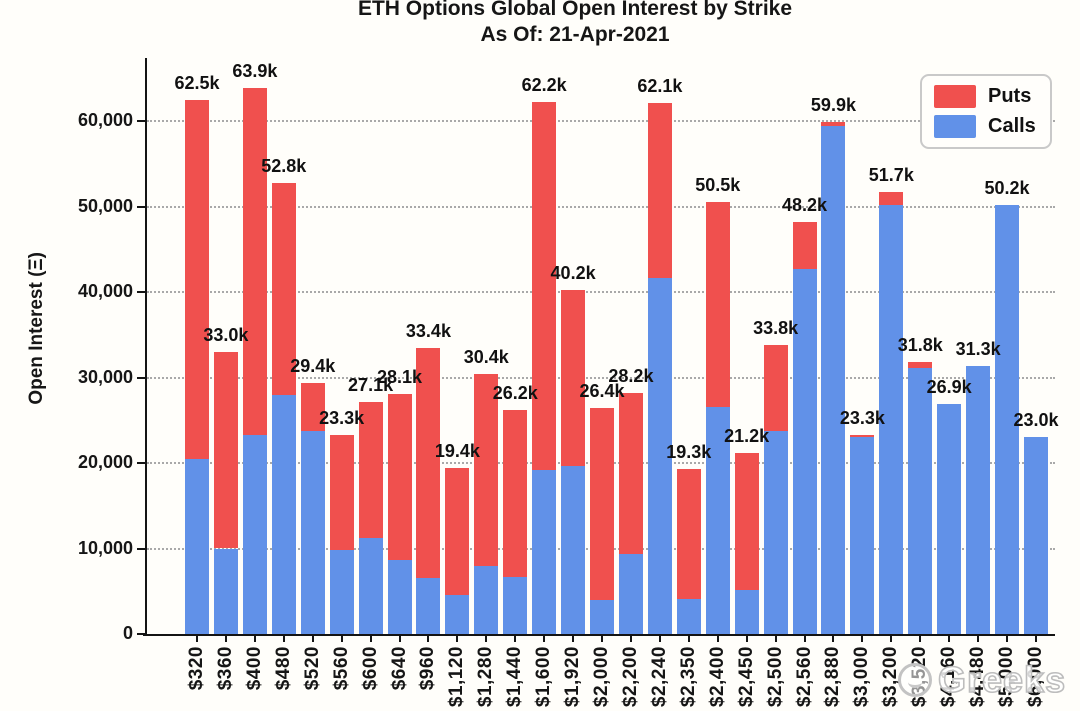  Describe the element at coordinates (573, 676) in the screenshot. I see `x-tick-label: $1,920` at that location.